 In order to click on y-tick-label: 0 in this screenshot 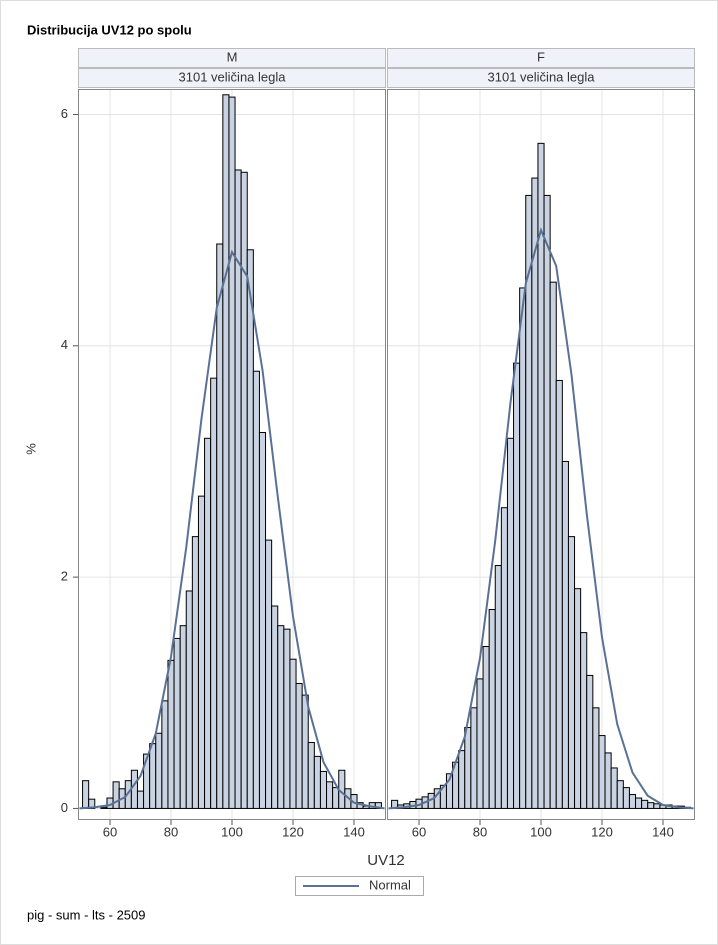, I will do `click(64, 807)`.